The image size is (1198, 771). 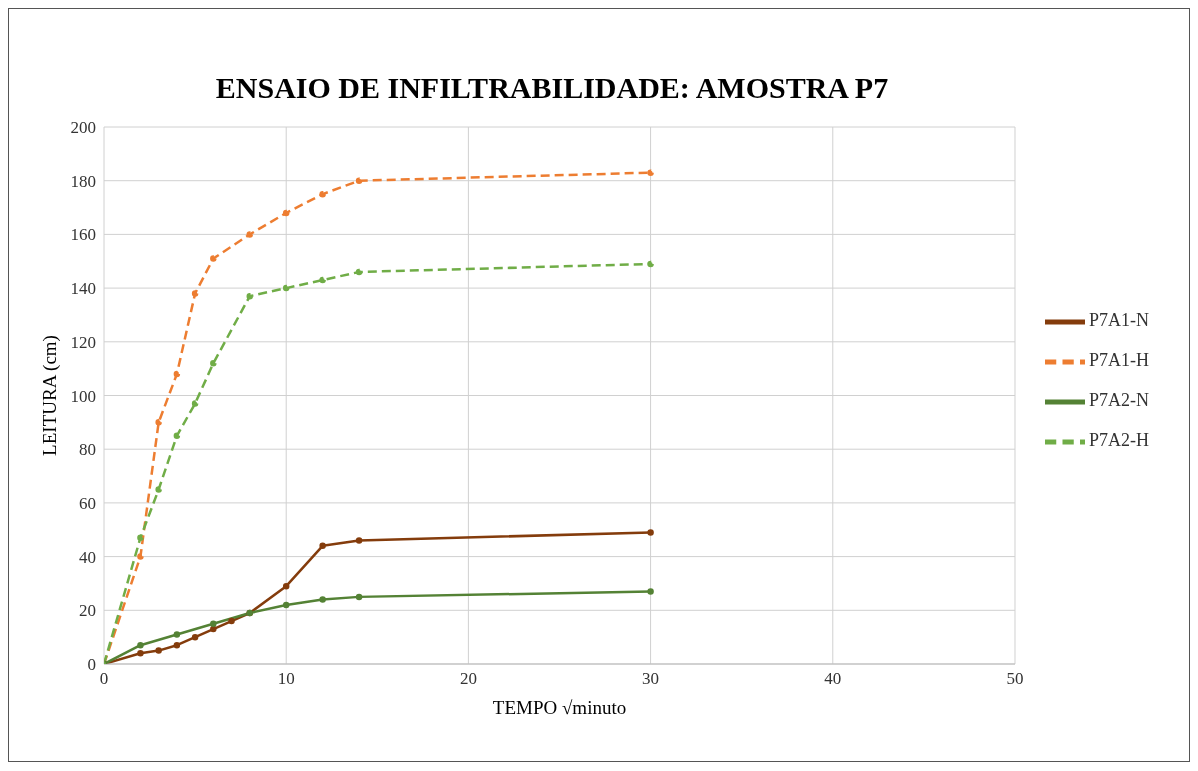 I want to click on y-tick-label: 100, so click(x=83, y=396).